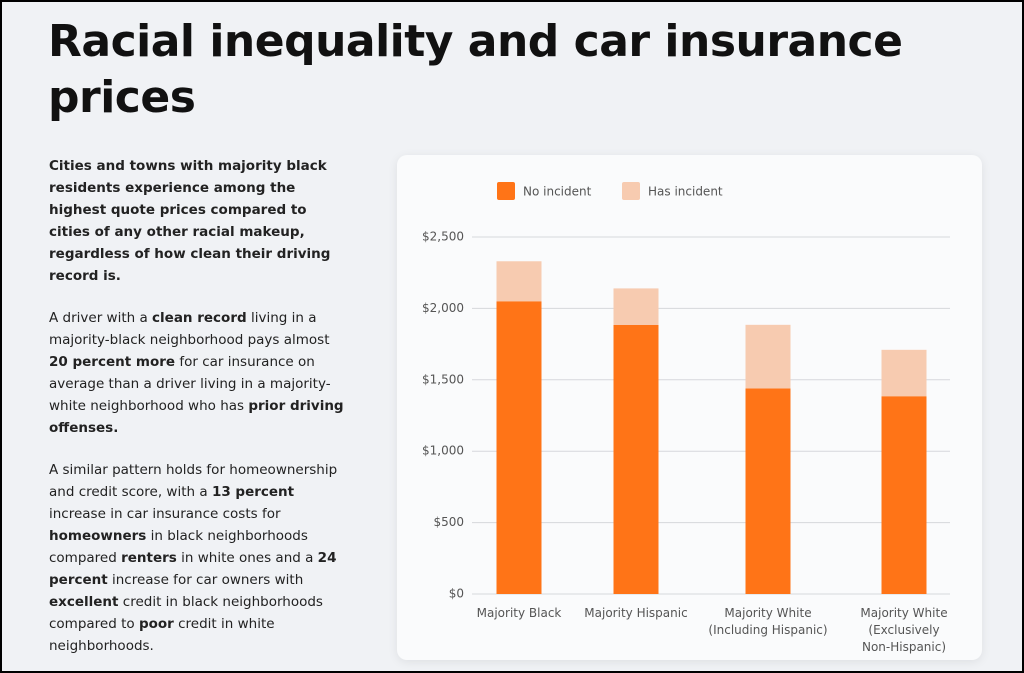 Image resolution: width=1024 pixels, height=673 pixels. Describe the element at coordinates (443, 308) in the screenshot. I see `y-tick-label: $2,000` at that location.